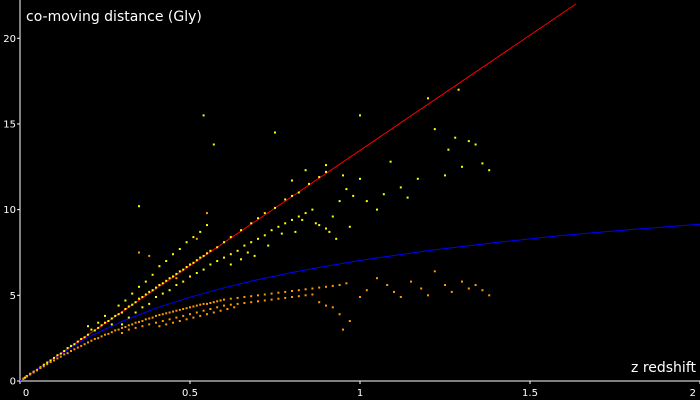  What do you see at coordinates (9, 124) in the screenshot?
I see `y-tick-label: 15` at bounding box center [9, 124].